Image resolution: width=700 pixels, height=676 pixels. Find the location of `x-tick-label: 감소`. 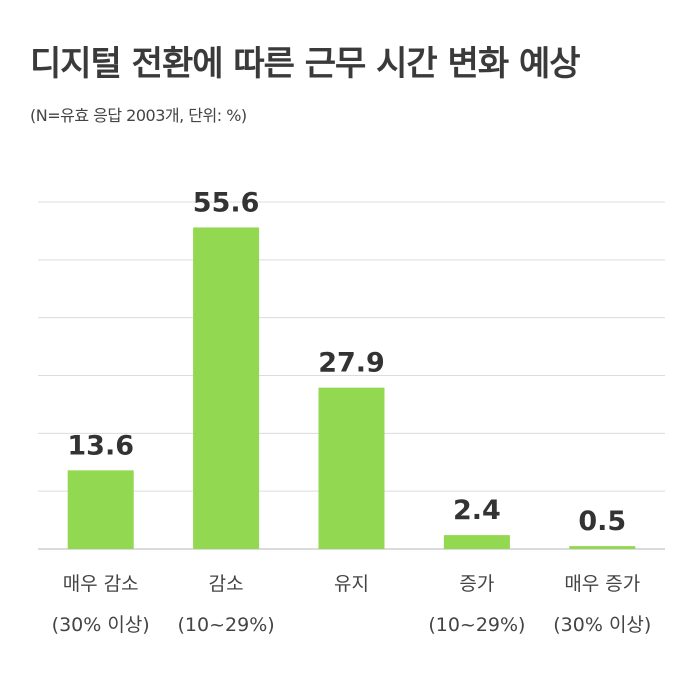

x-tick-label: 감소 is located at coordinates (226, 584).